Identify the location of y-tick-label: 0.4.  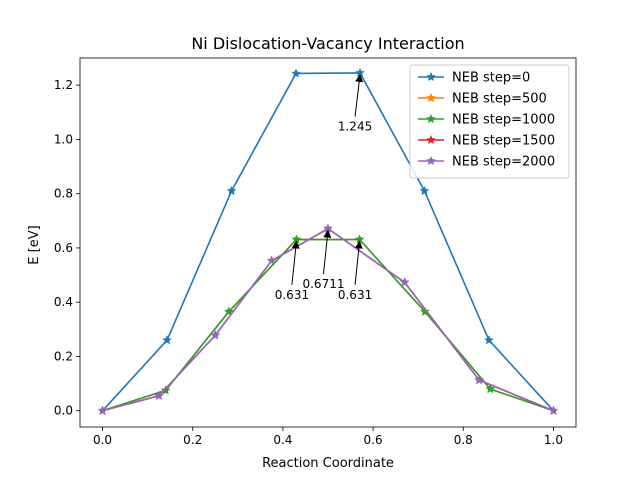
(63, 302).